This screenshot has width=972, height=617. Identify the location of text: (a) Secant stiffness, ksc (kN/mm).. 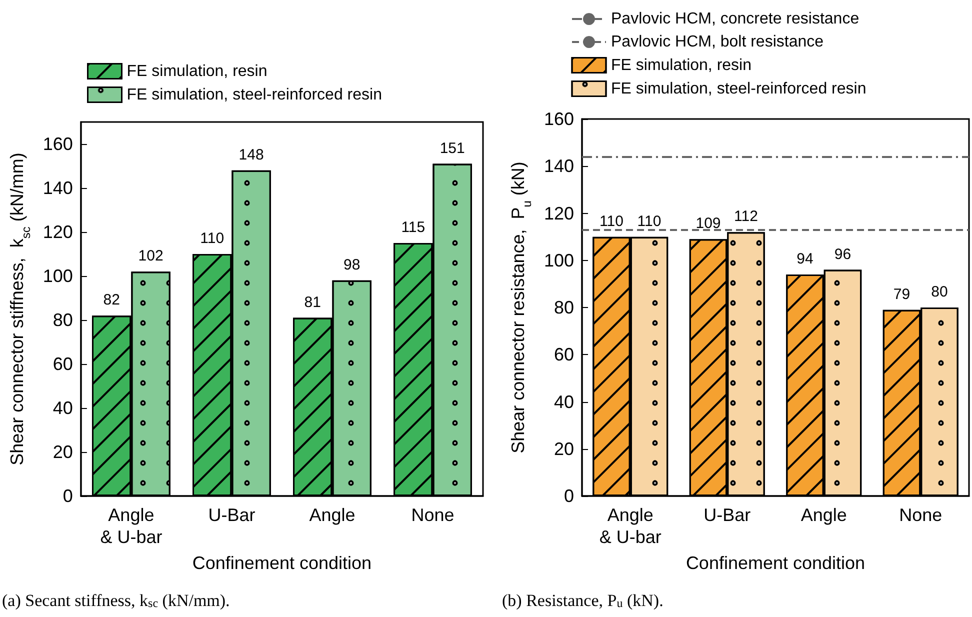
(116, 600).